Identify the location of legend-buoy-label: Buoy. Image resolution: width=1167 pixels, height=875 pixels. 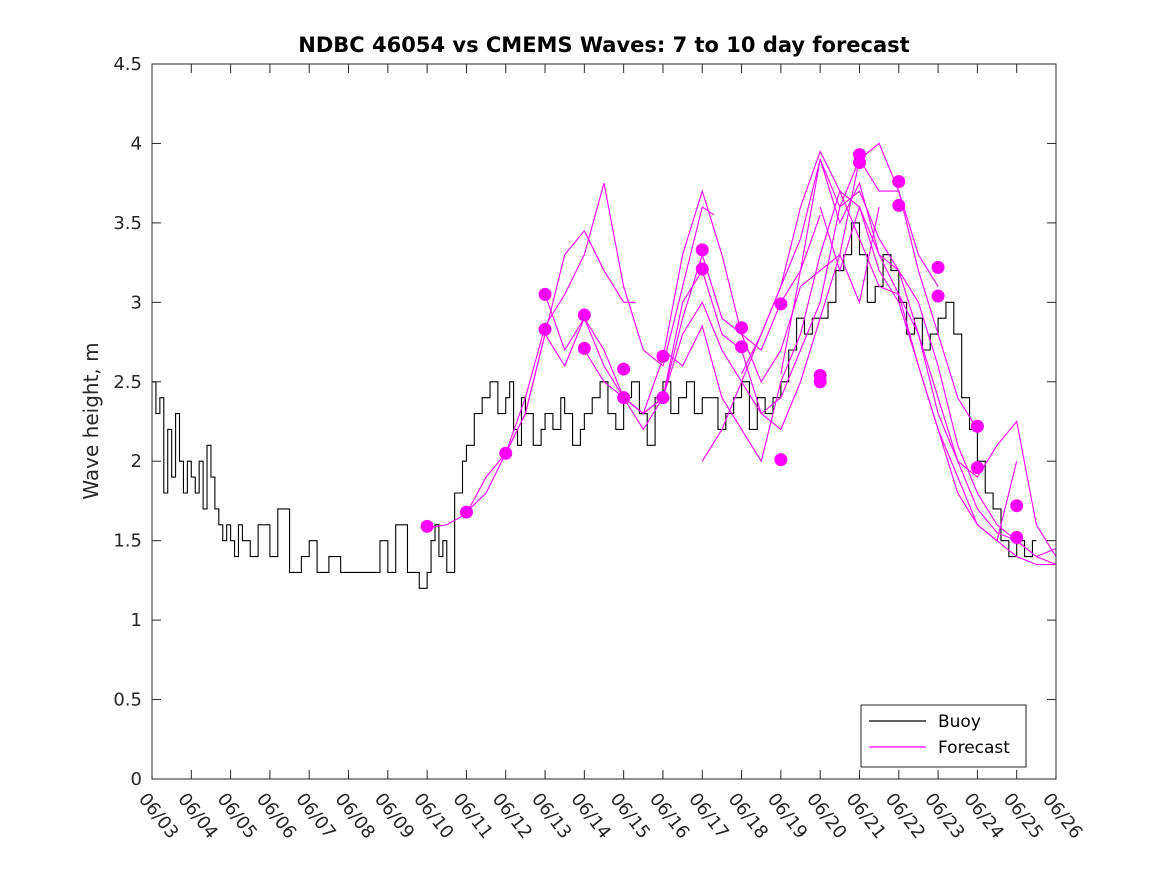
(959, 722).